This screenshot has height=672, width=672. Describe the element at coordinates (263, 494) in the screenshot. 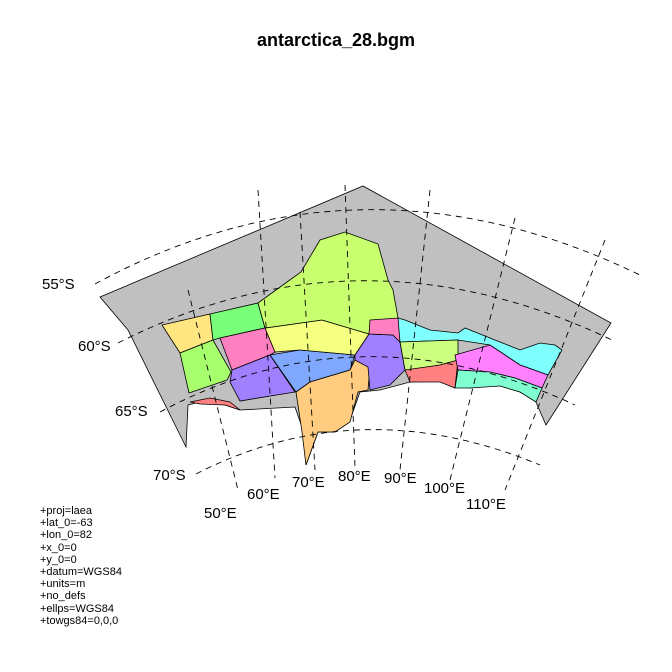

I see `lon-label: 60°E` at that location.